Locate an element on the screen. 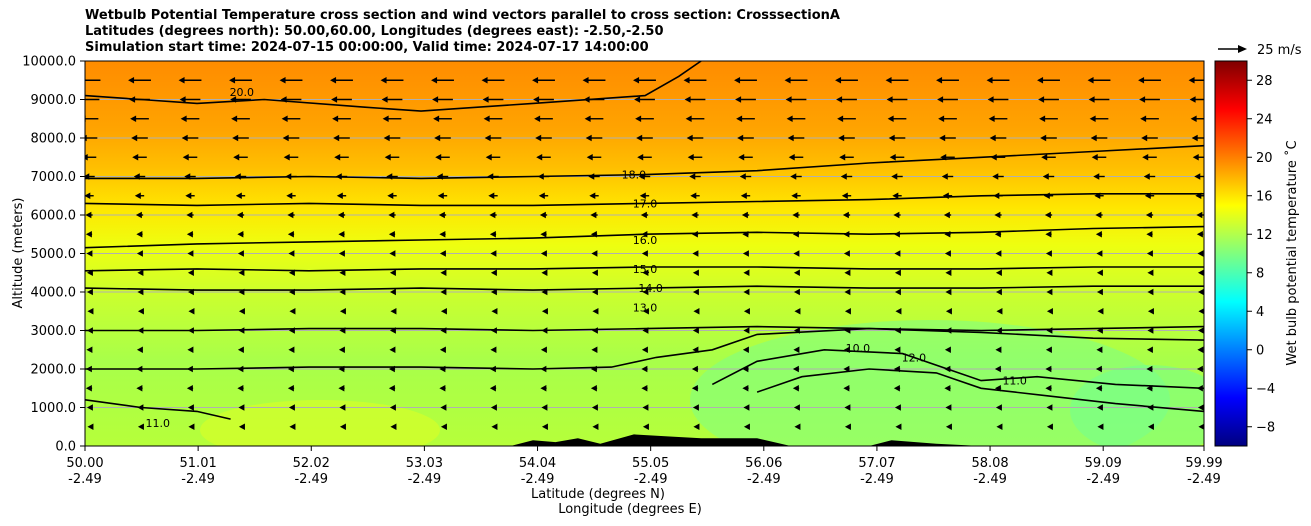  cool-region is located at coordinates (1137, 405).